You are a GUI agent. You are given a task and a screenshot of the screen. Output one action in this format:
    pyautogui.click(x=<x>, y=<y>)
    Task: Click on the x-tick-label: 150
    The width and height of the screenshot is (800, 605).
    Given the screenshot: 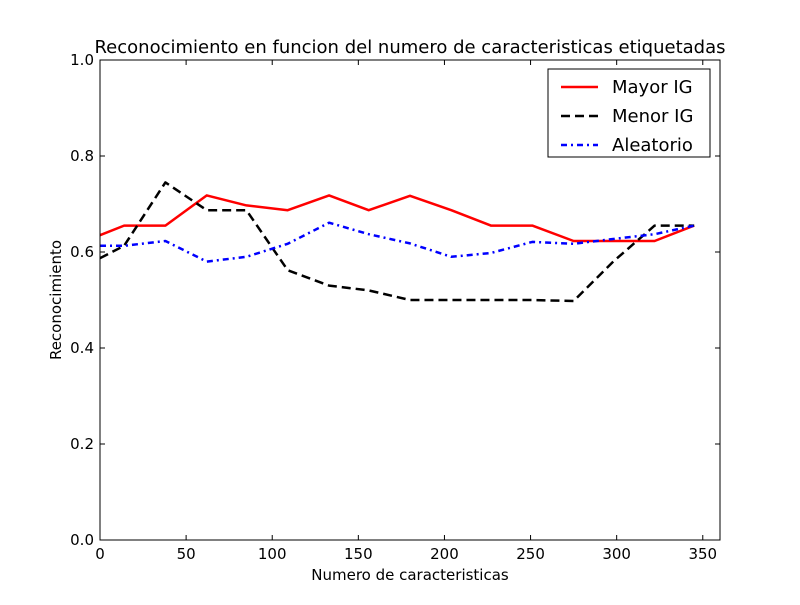 What is the action you would take?
    pyautogui.click(x=358, y=554)
    